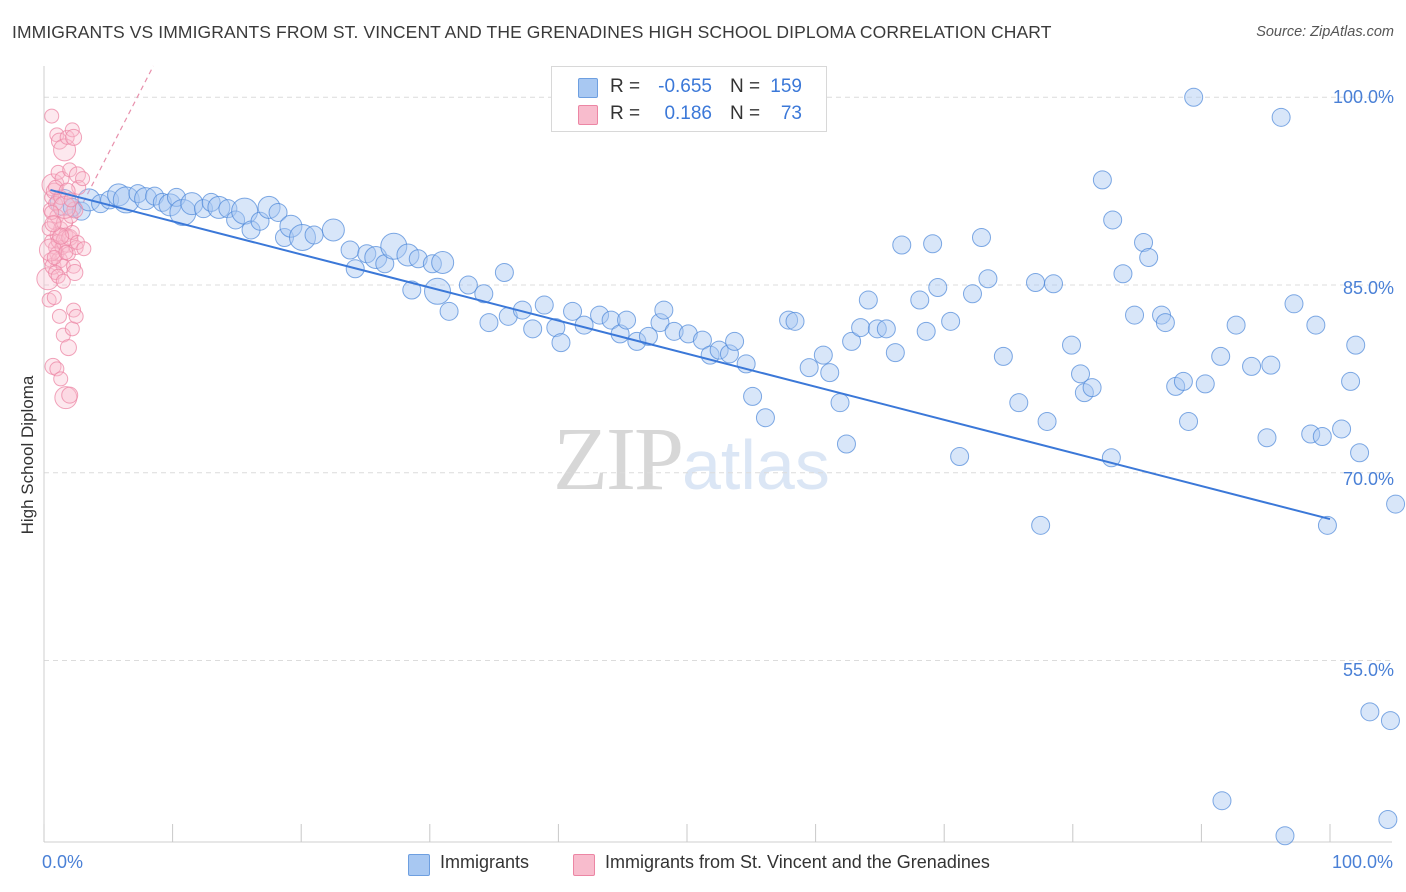 This screenshot has width=1406, height=892. What do you see at coordinates (745, 113) in the screenshot?
I see `legend-n-label: N =` at bounding box center [745, 113].